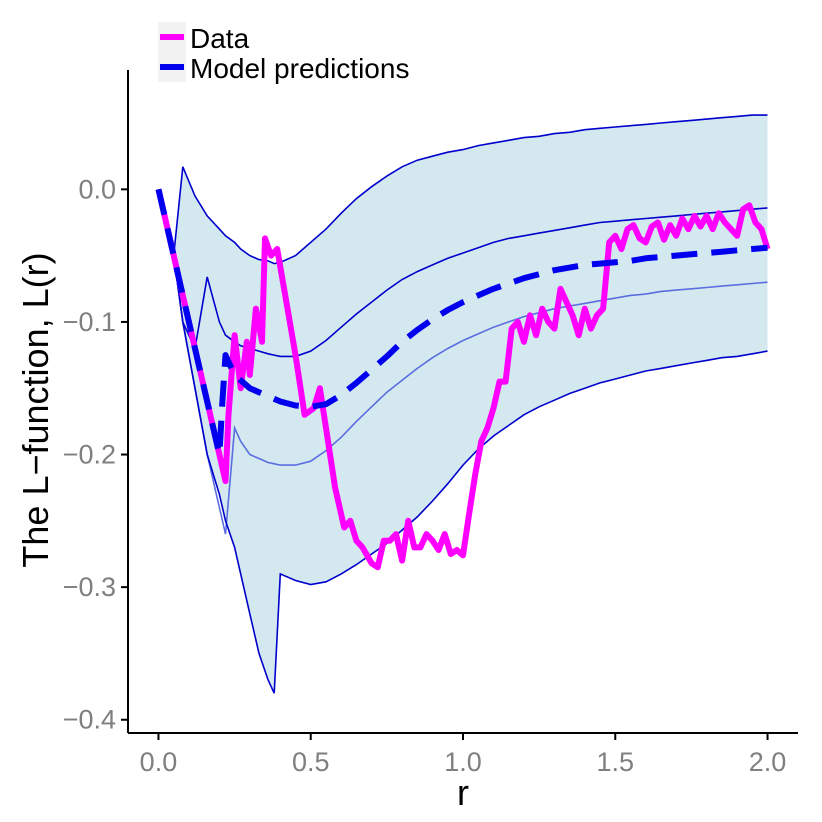  I want to click on envelope-upper-line, so click(462, 189).